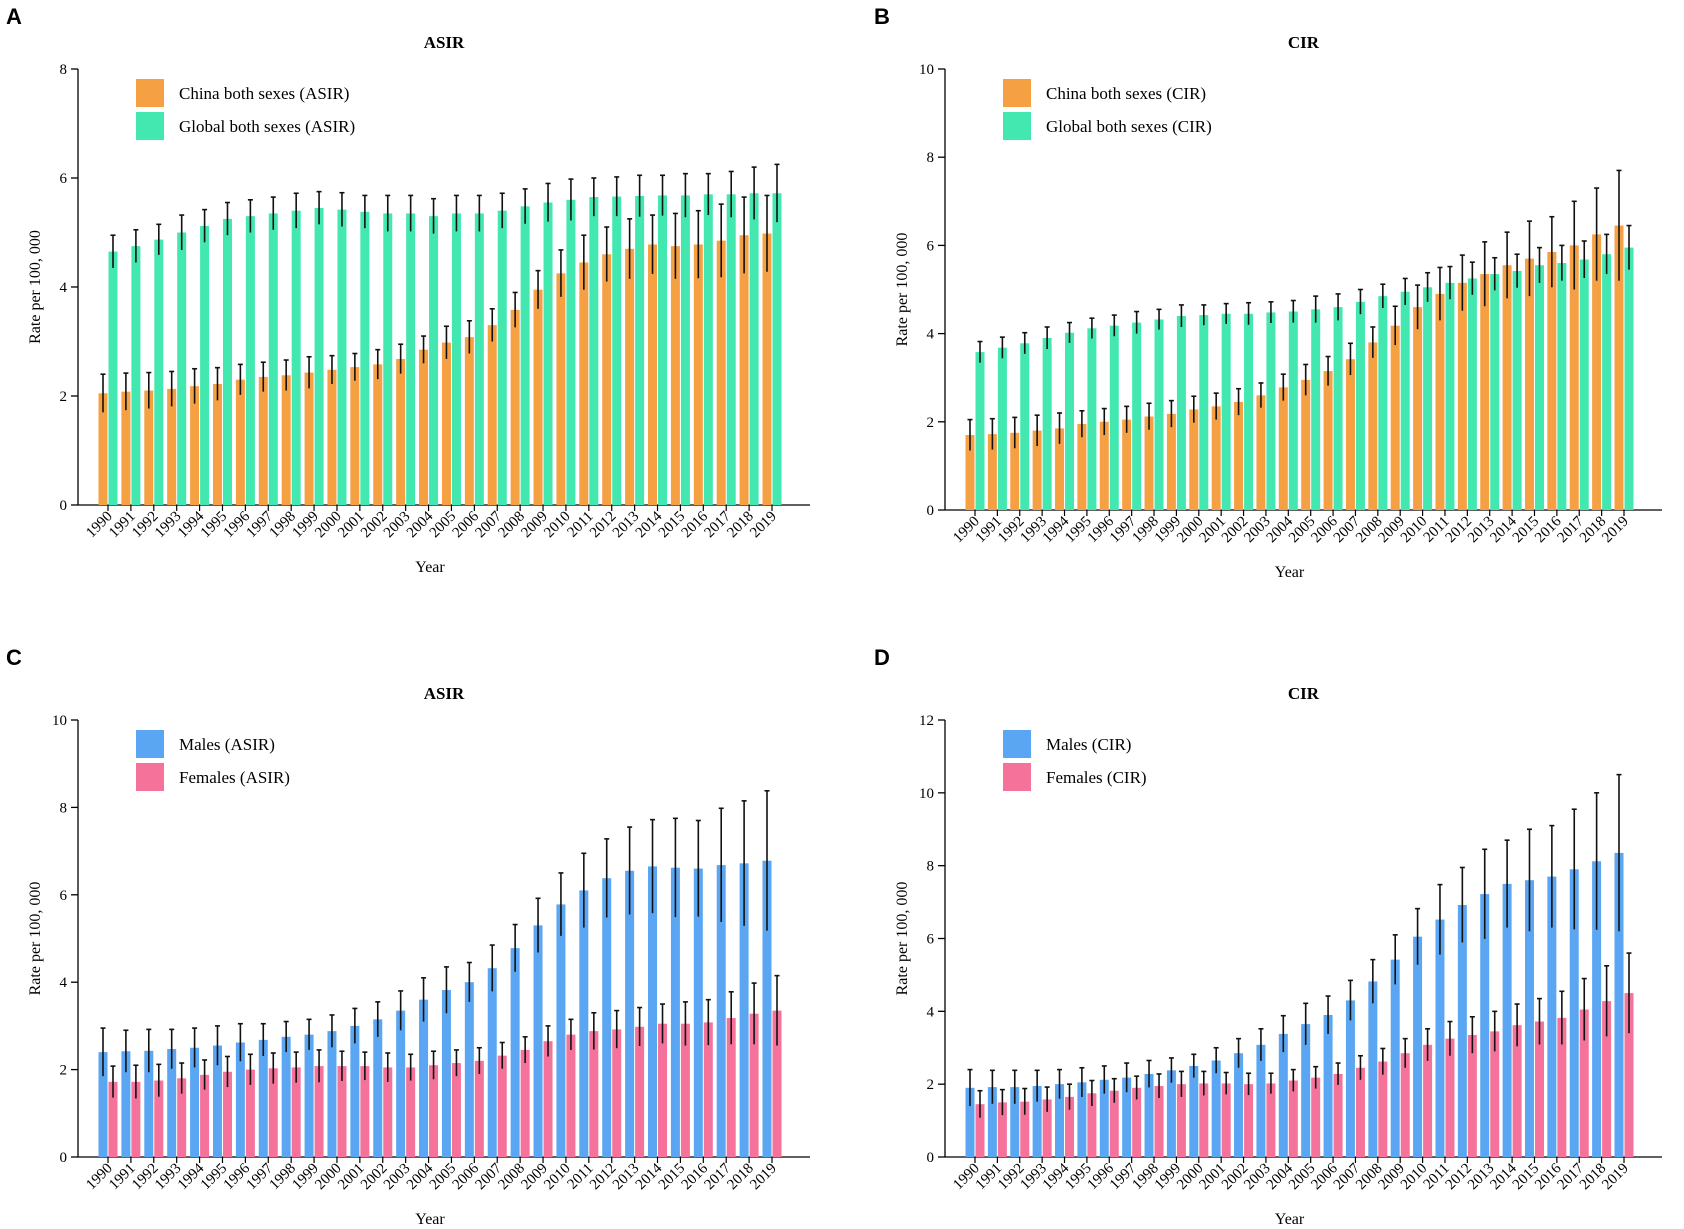 The width and height of the screenshot is (1684, 1229). I want to click on legend-label: Females (CIR), so click(1096, 777).